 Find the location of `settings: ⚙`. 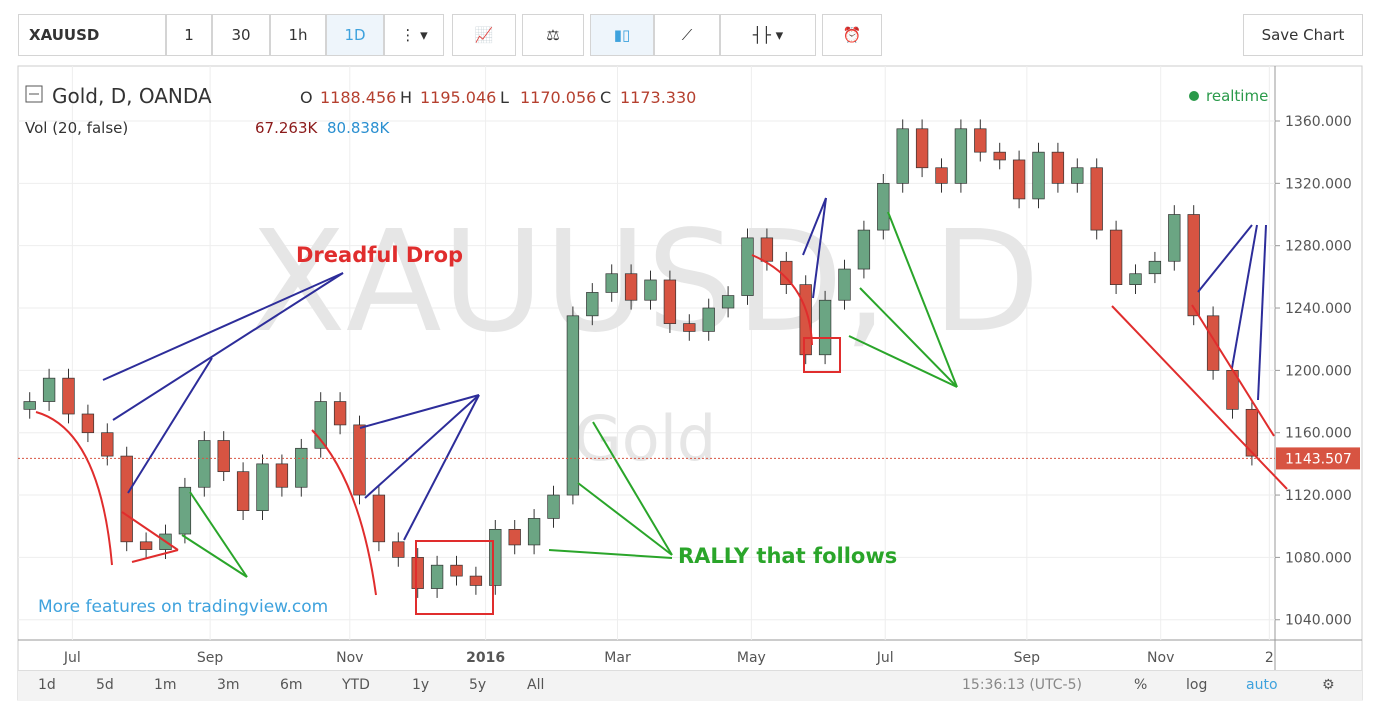

settings: ⚙ is located at coordinates (1328, 685).